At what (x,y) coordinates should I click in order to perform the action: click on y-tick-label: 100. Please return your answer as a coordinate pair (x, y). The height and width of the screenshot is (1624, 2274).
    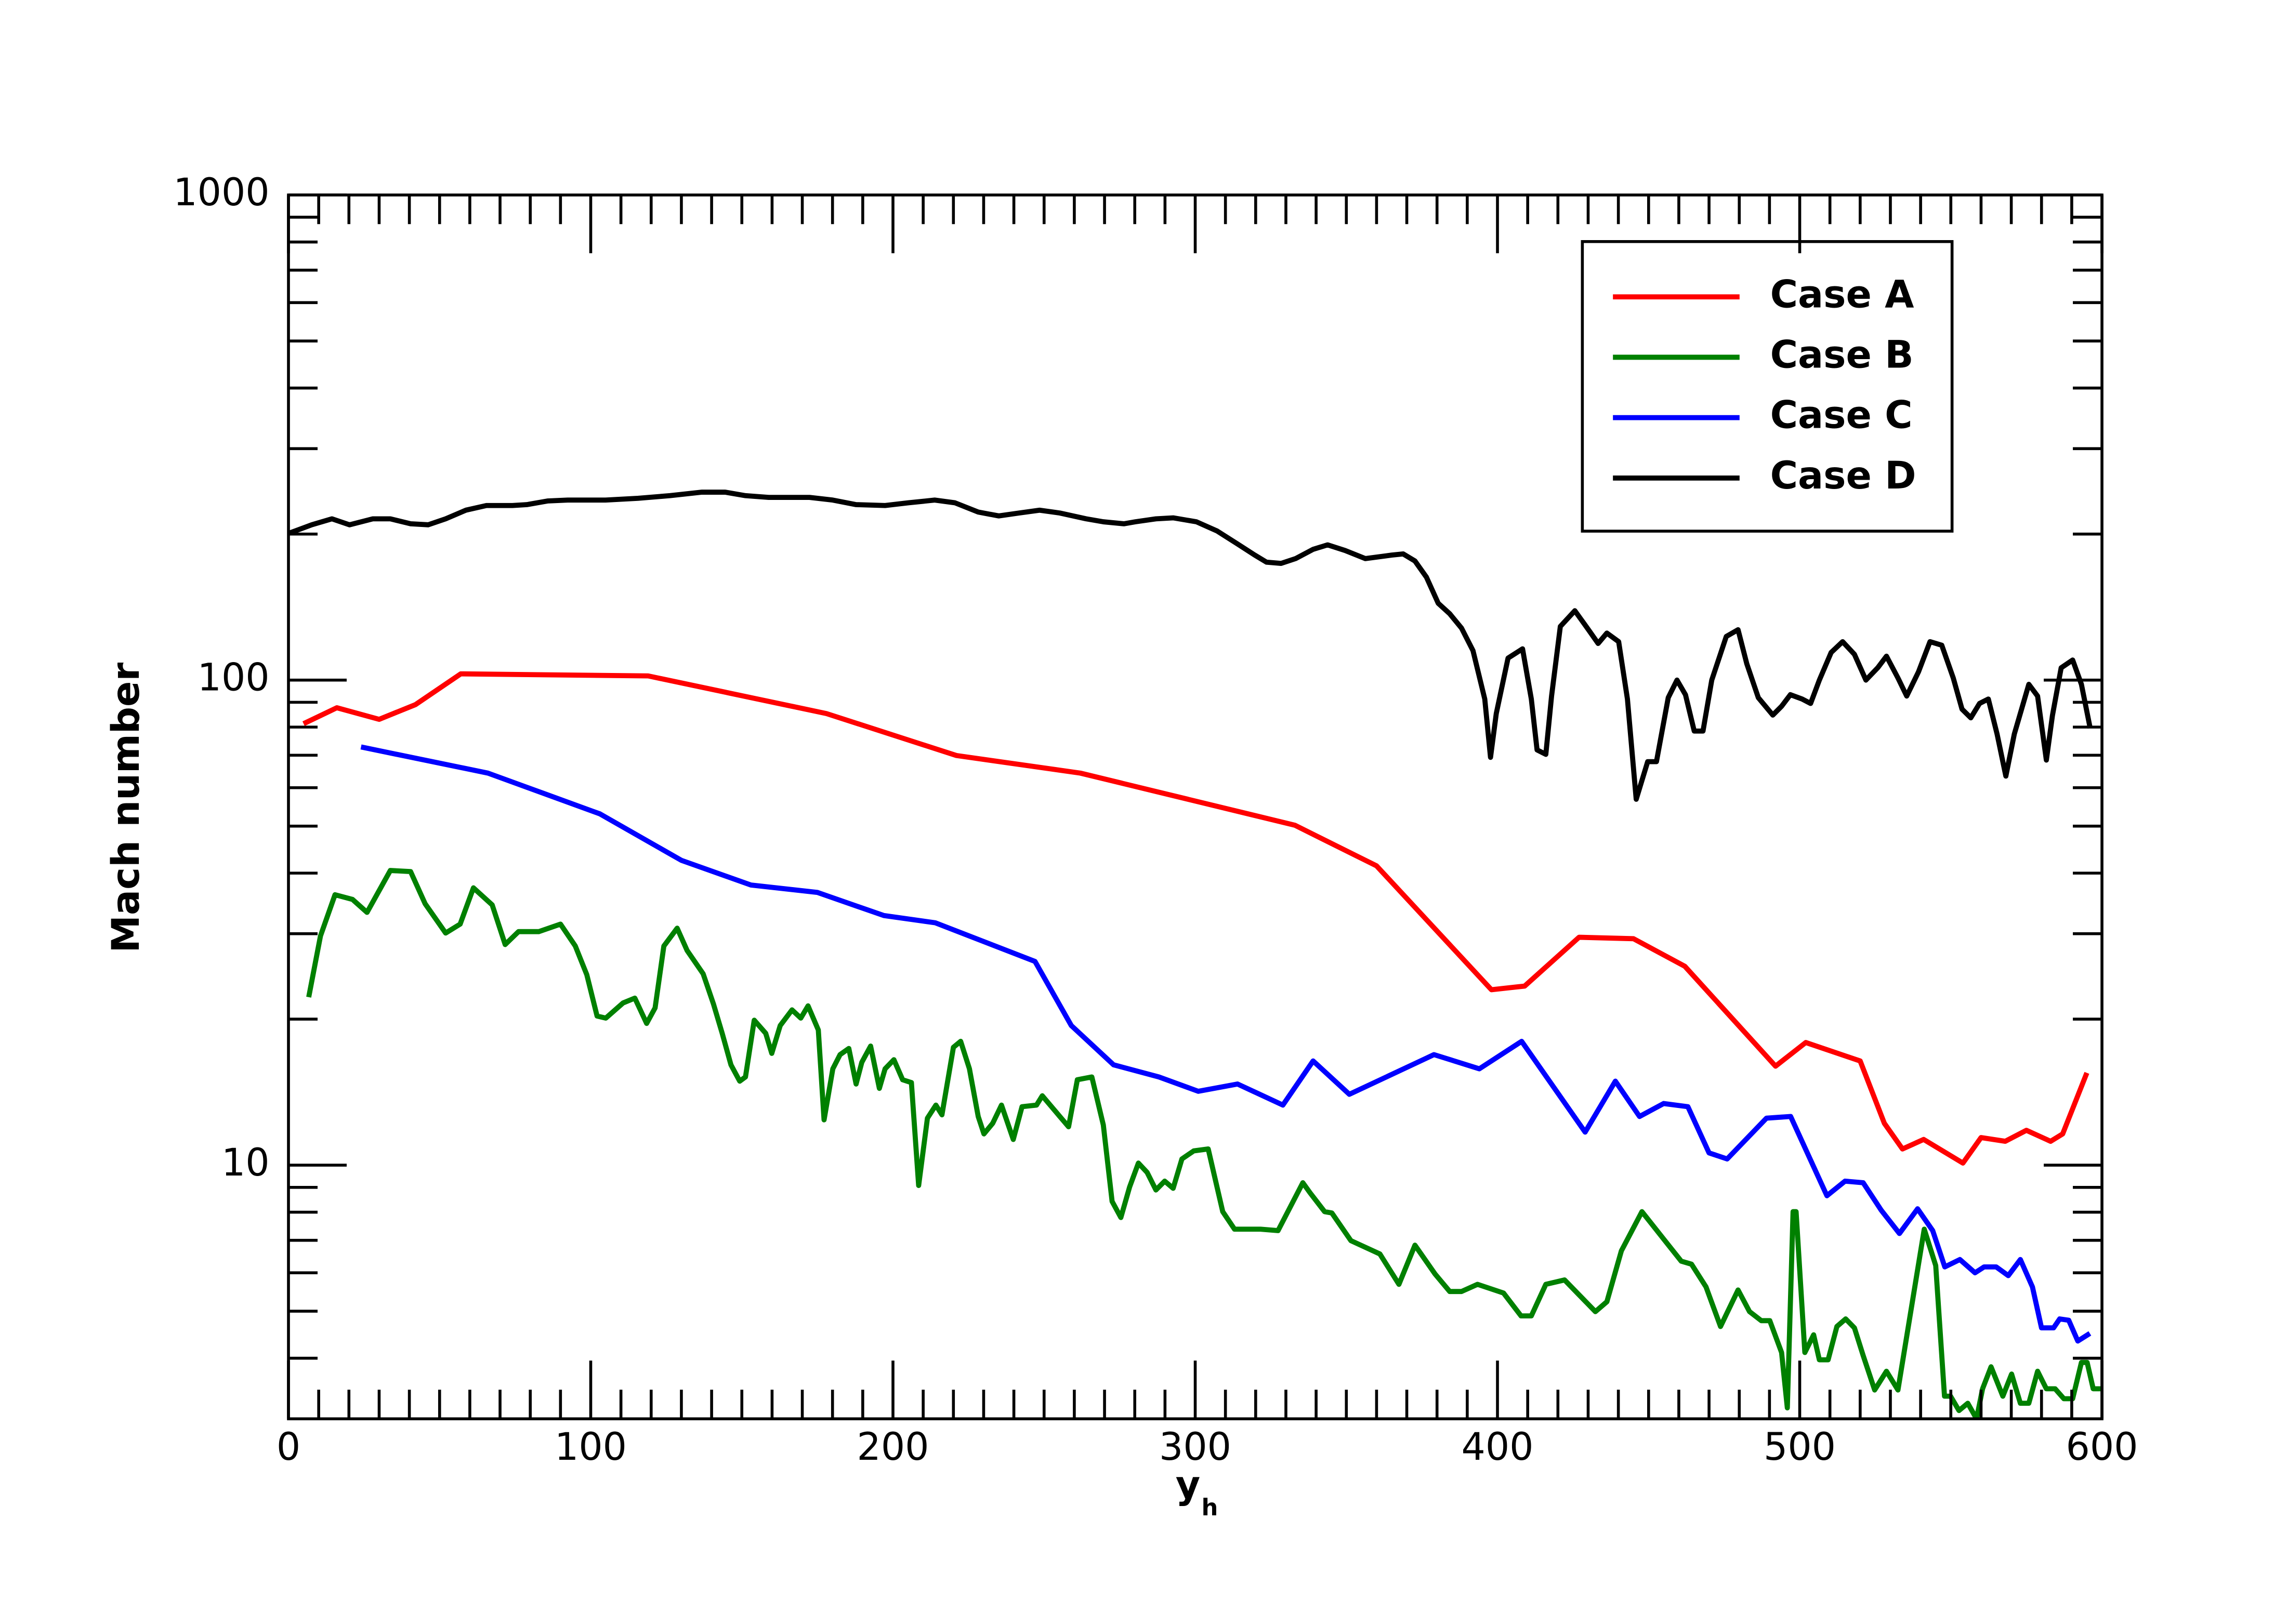
    Looking at the image, I should click on (234, 678).